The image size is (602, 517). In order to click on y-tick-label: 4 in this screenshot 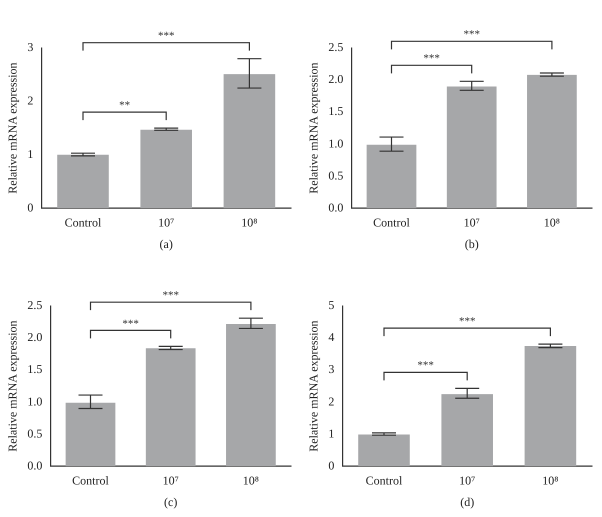, I will do `click(331, 337)`.